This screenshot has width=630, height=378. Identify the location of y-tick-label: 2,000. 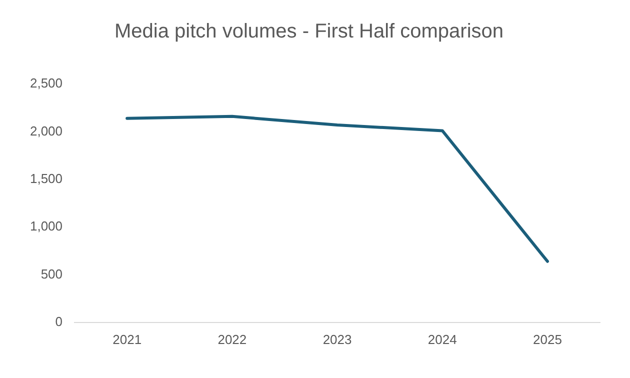
(46, 130).